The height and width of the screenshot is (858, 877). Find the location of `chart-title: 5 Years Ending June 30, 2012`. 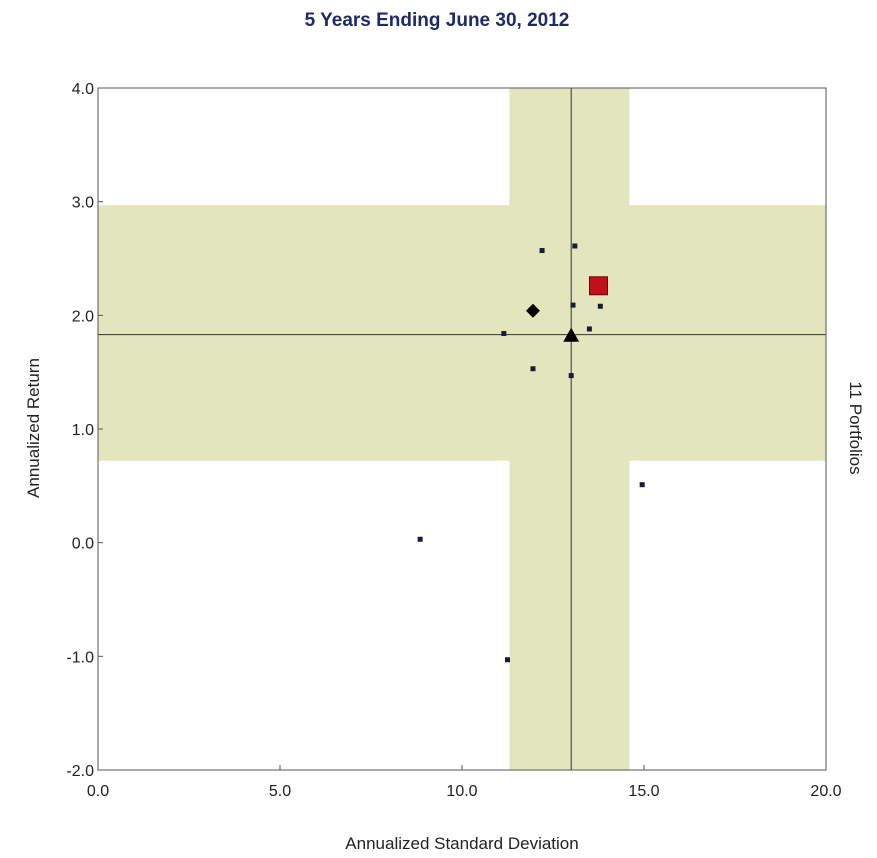

chart-title: 5 Years Ending June 30, 2012 is located at coordinates (437, 20).